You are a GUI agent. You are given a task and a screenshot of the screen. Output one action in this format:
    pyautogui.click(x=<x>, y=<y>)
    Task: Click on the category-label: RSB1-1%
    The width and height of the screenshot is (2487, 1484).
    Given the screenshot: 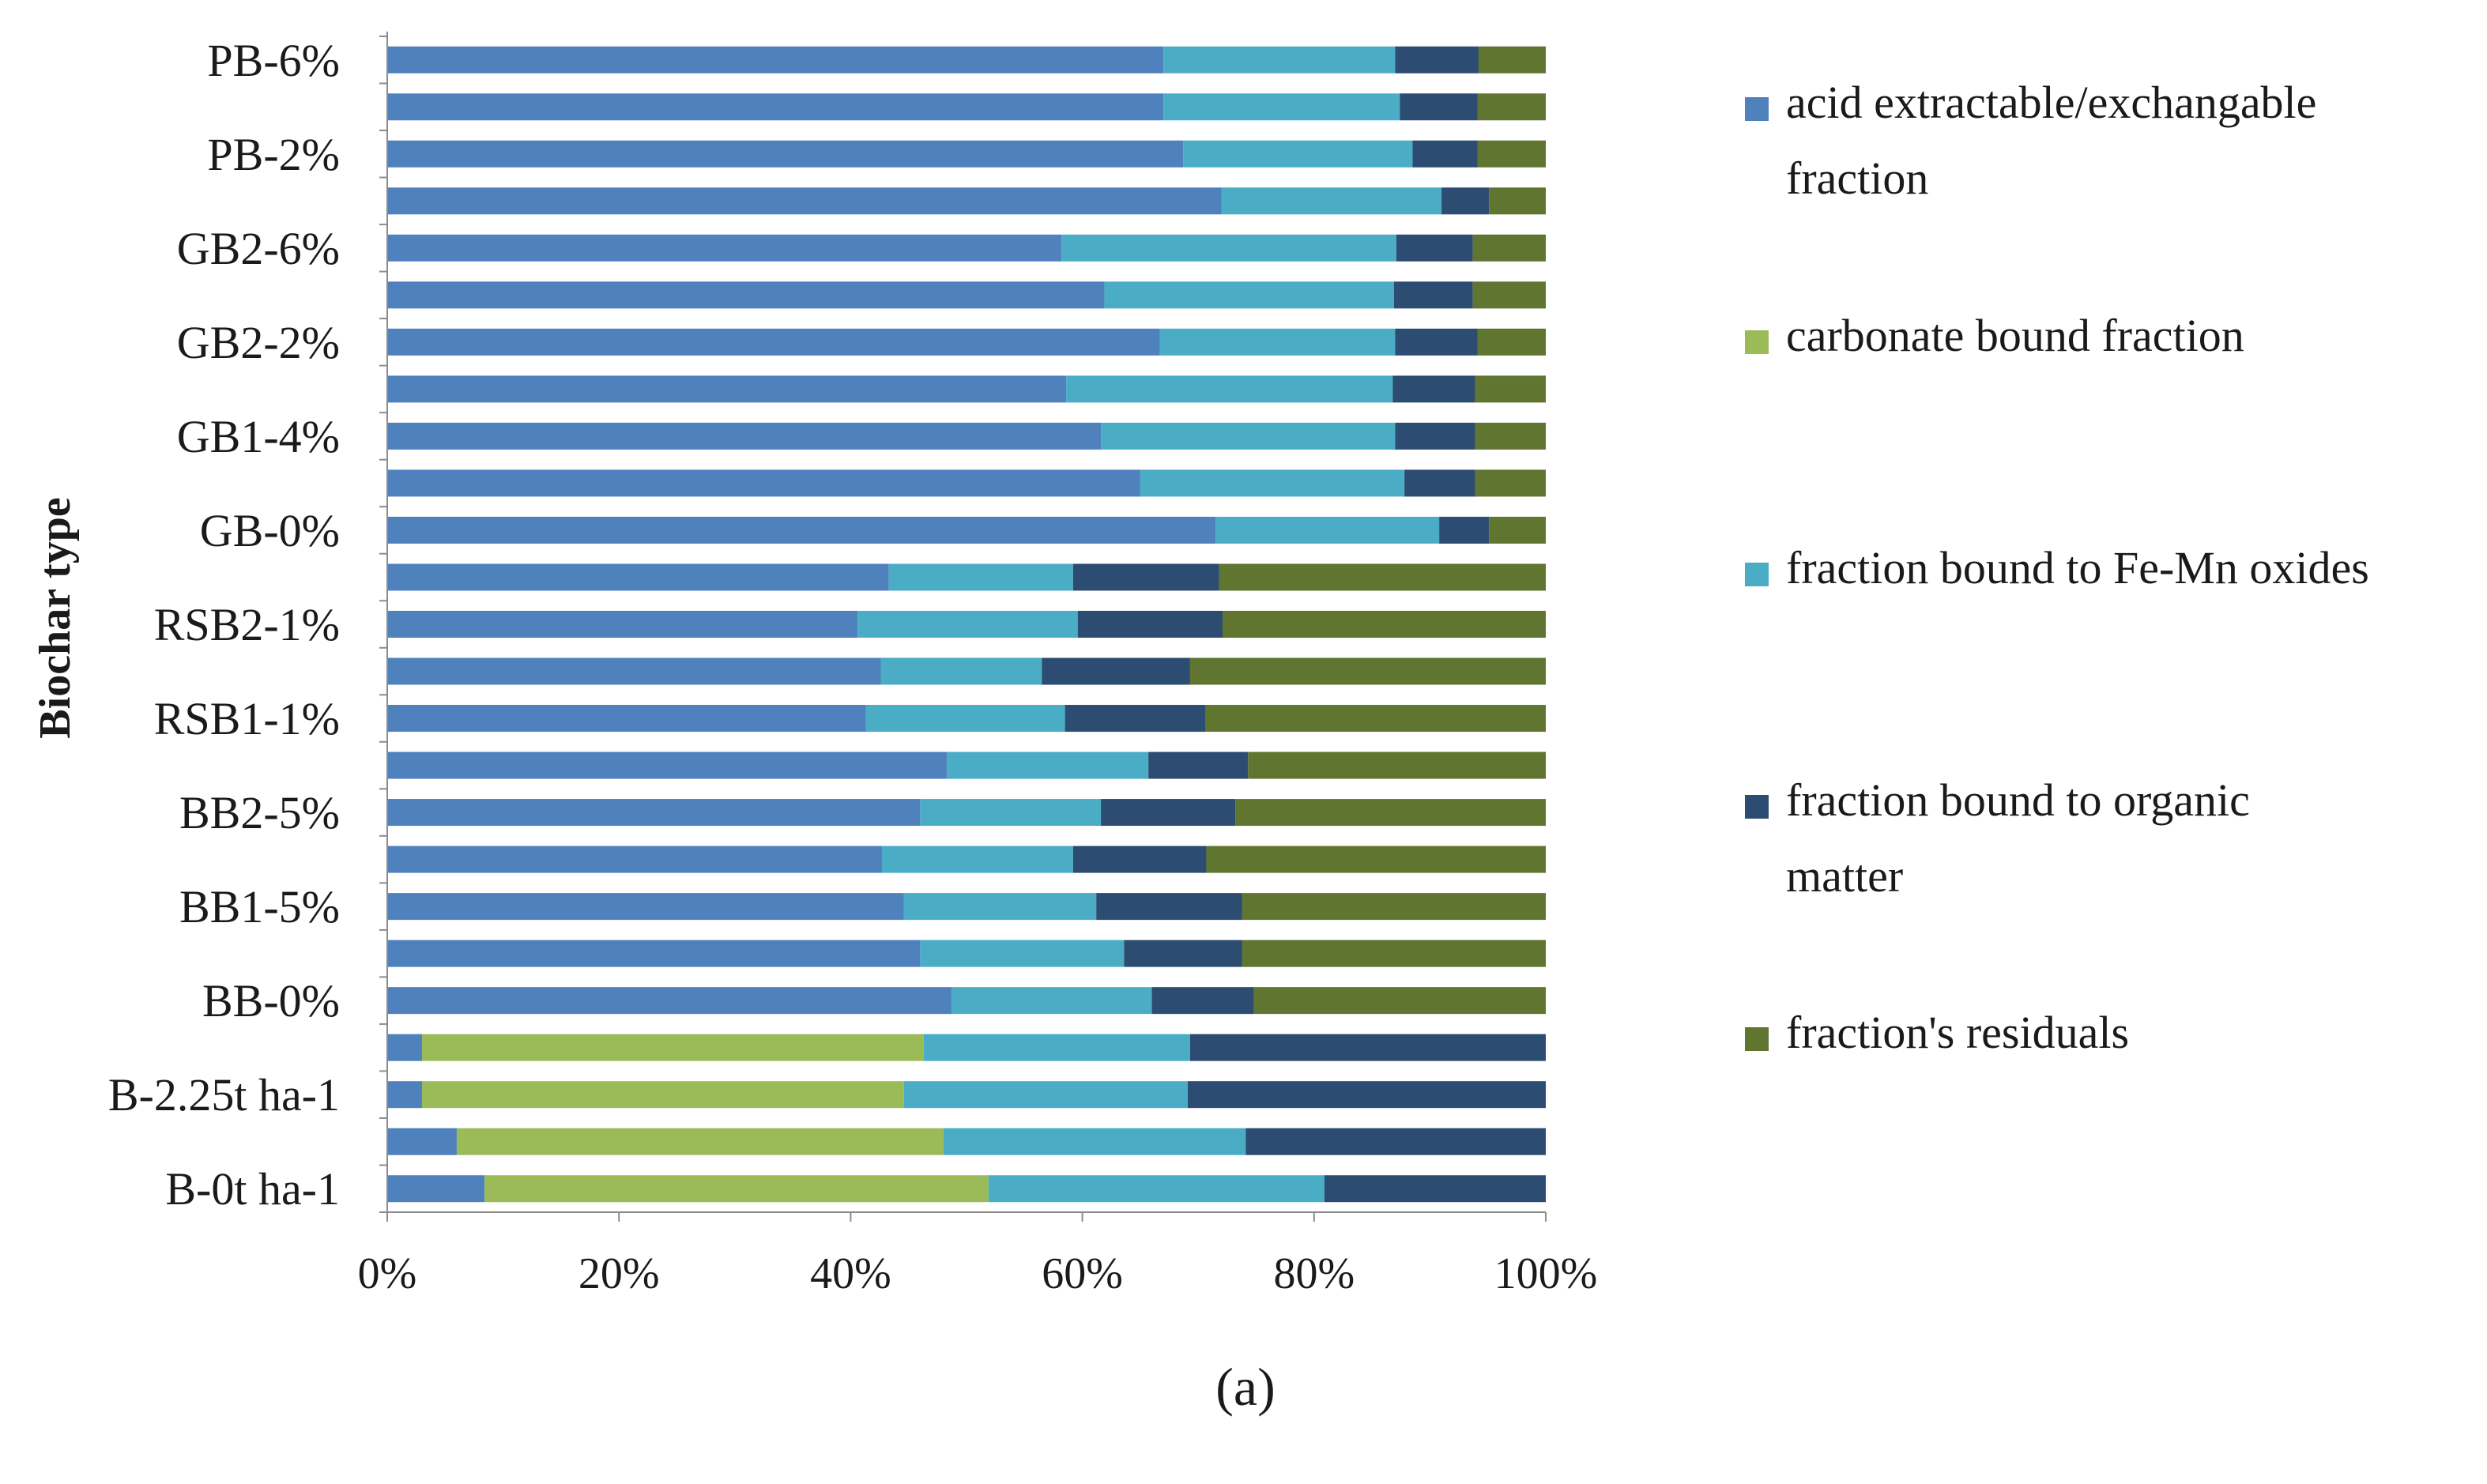 What is the action you would take?
    pyautogui.click(x=247, y=718)
    